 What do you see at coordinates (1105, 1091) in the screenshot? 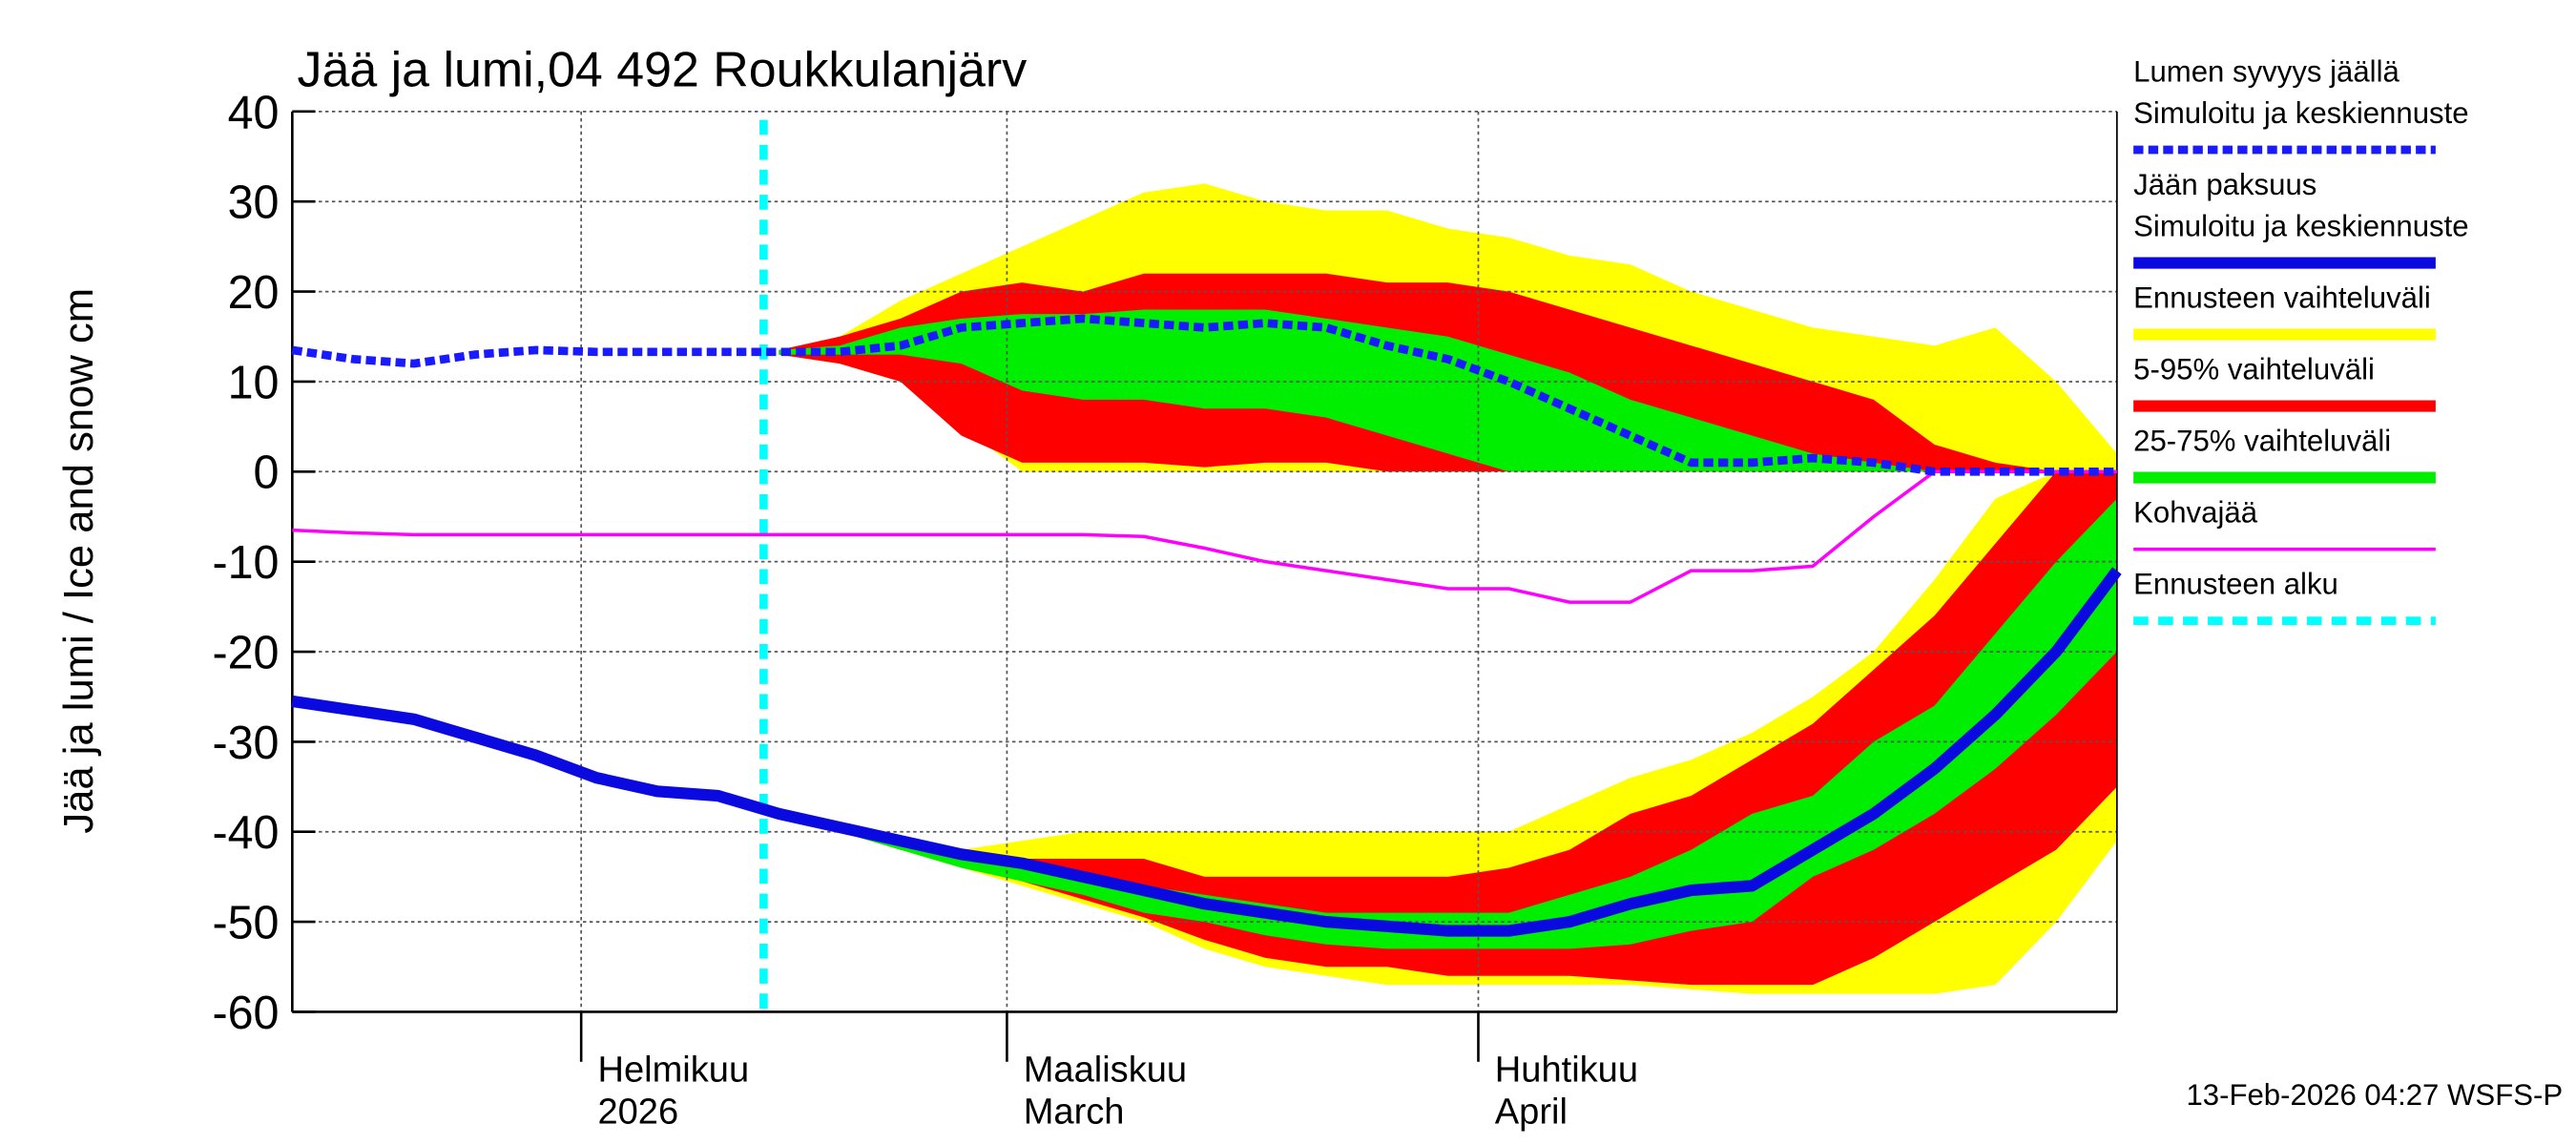
I see `x-tick-label: Maaliskuu March` at bounding box center [1105, 1091].